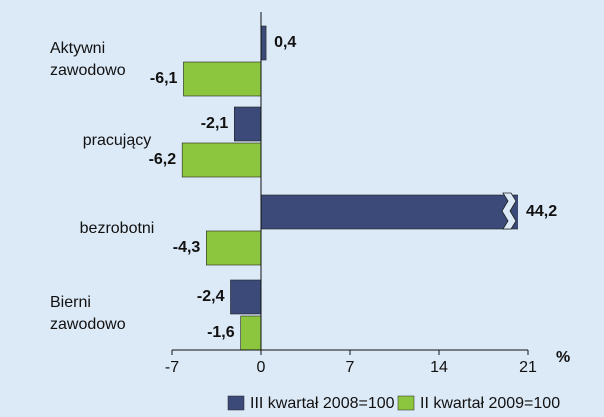 Image resolution: width=604 pixels, height=417 pixels. I want to click on x-tick-label: 7, so click(350, 367).